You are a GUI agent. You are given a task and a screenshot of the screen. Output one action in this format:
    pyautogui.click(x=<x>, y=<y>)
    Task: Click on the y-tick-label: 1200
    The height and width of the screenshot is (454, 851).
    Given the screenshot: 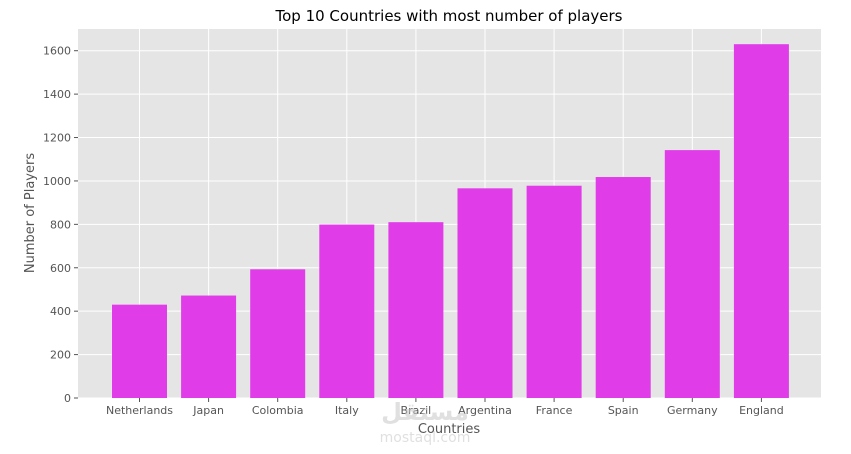 What is the action you would take?
    pyautogui.click(x=57, y=138)
    